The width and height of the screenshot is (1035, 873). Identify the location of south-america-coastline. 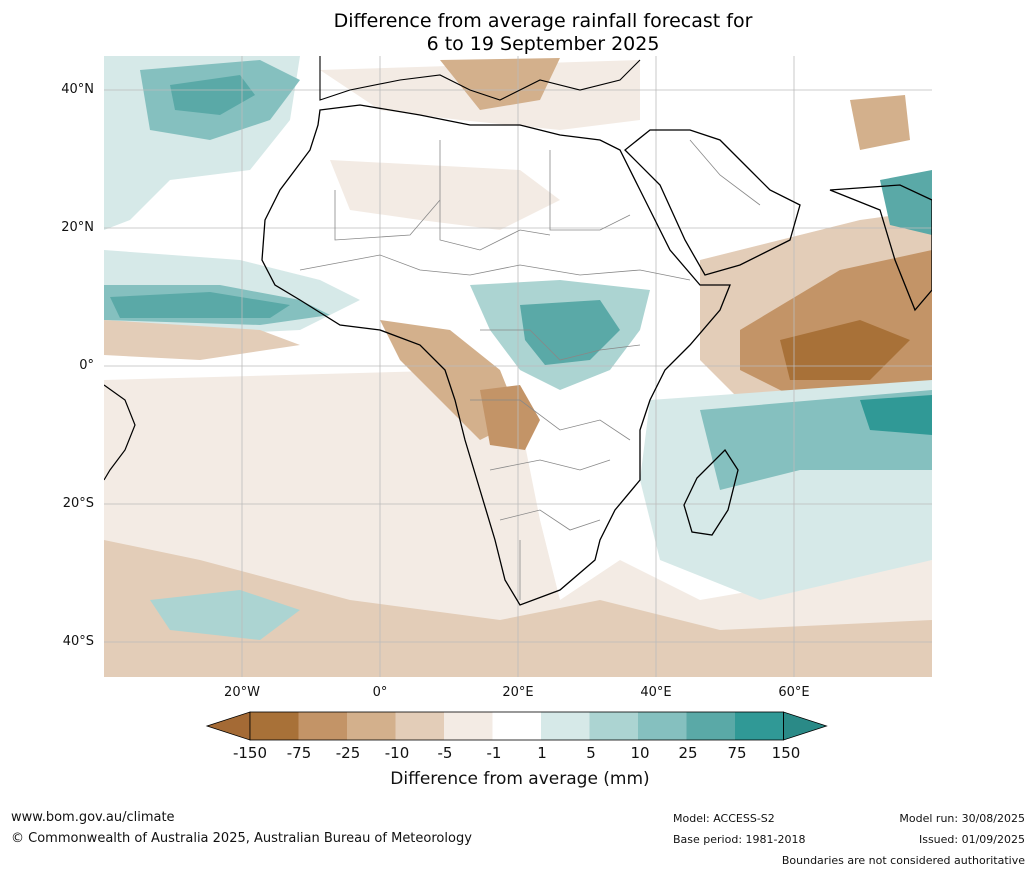
(120, 432).